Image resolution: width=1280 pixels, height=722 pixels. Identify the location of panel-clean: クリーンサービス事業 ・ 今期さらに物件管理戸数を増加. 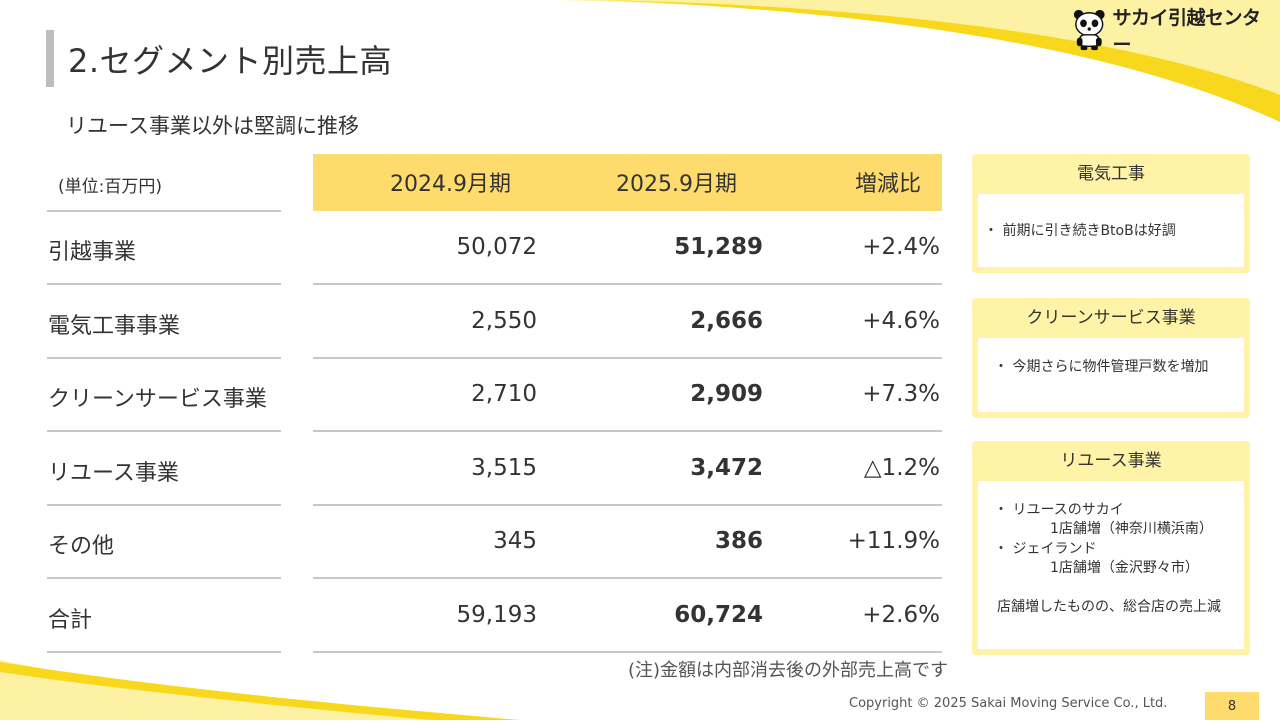
(1111, 358).